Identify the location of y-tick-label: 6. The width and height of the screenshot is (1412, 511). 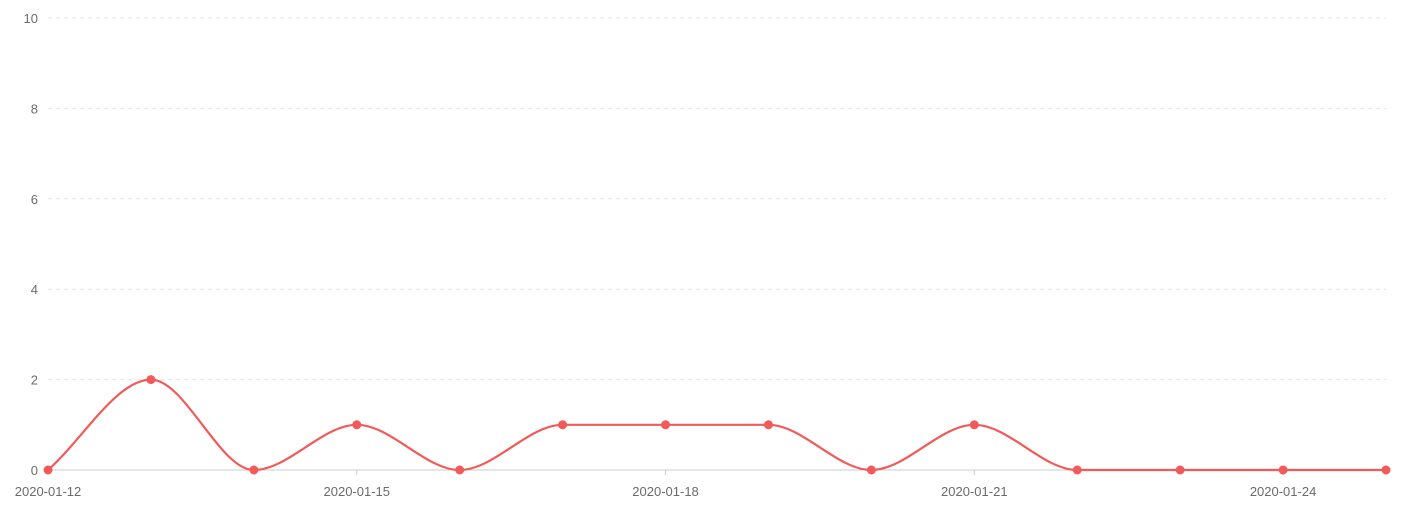
(34, 199).